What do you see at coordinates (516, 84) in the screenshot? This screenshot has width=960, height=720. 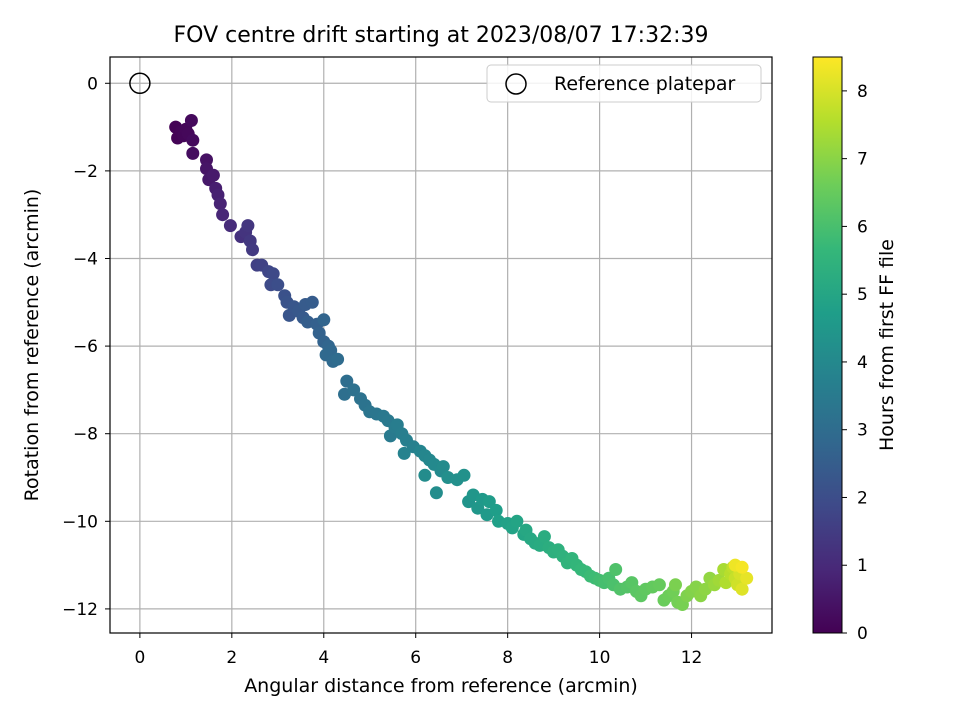 I see `legend-reference-marker` at bounding box center [516, 84].